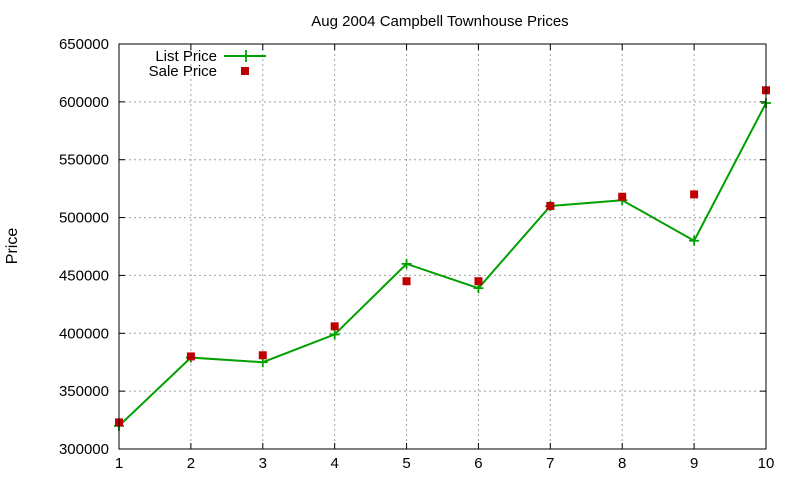 This screenshot has height=480, width=800. I want to click on x-tick-label: 3, so click(263, 463).